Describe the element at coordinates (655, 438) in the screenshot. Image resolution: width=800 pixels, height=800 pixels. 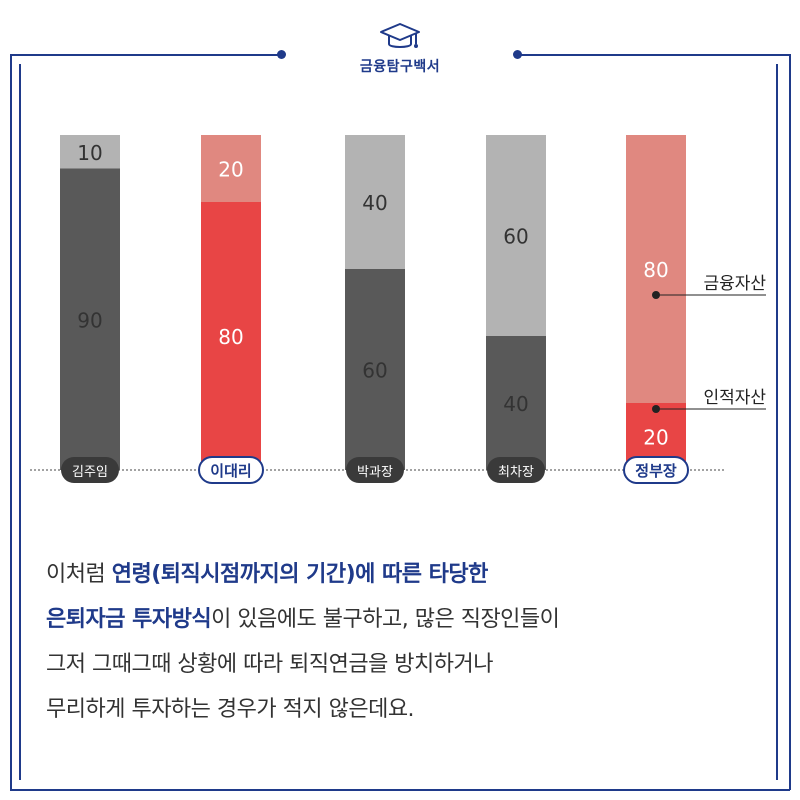
I see `data-label-human: 20` at that location.